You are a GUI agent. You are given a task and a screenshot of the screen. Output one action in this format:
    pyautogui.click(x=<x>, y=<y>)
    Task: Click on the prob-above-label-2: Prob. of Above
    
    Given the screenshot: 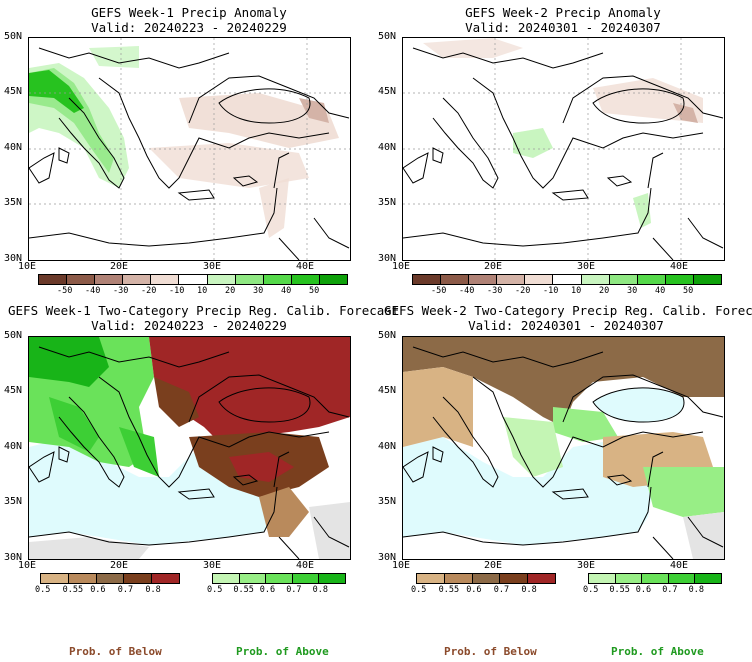 What is the action you would take?
    pyautogui.click(x=657, y=651)
    